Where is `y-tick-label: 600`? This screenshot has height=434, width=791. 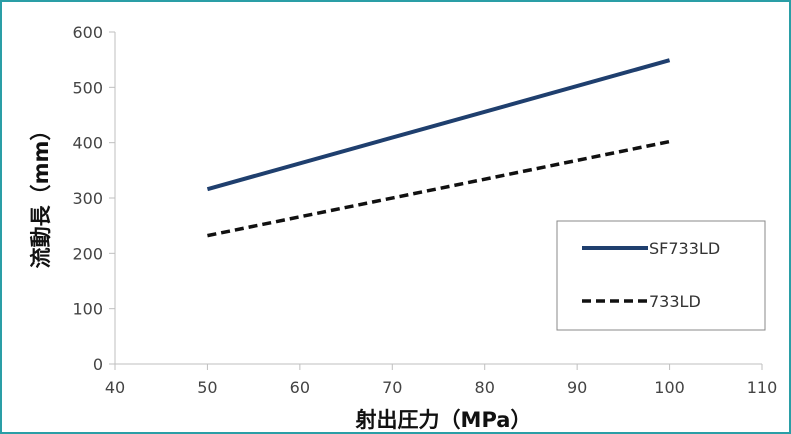 y-tick-label: 600 is located at coordinates (87, 32).